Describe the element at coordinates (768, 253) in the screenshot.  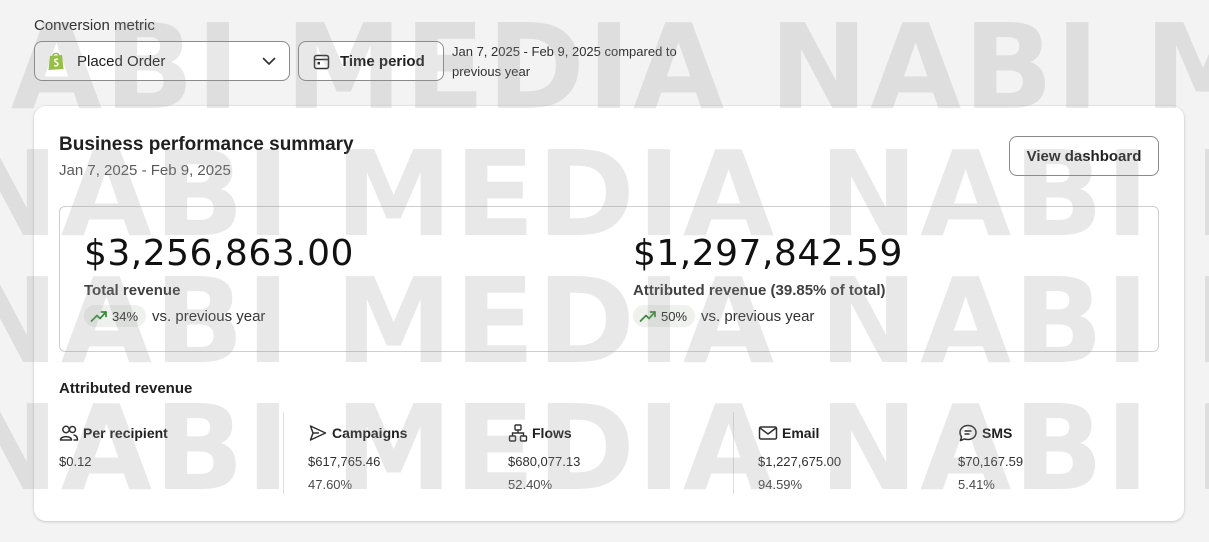
I see `attributed-revenue-value: $1,297,842.59` at that location.